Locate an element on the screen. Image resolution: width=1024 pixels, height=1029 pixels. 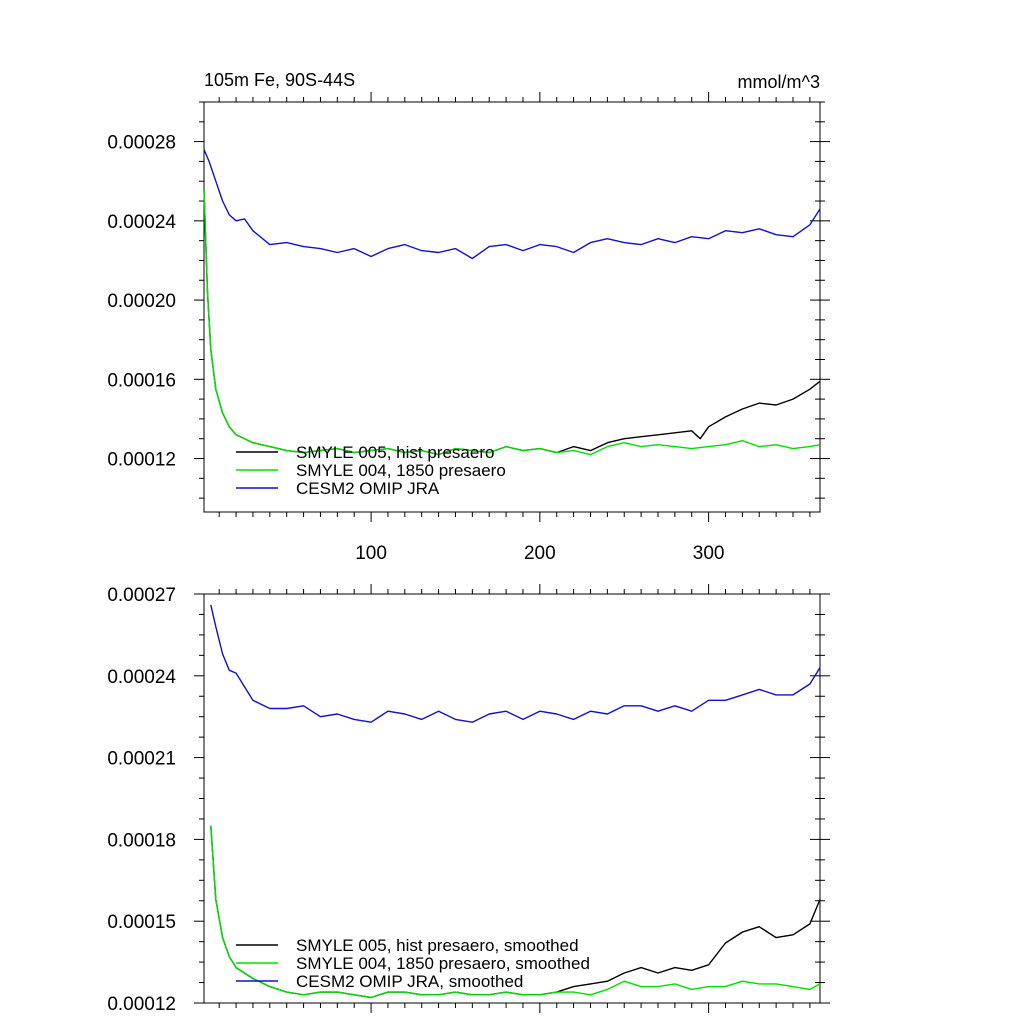
chart-title: 105m Fe, 90S-44S is located at coordinates (279, 80).